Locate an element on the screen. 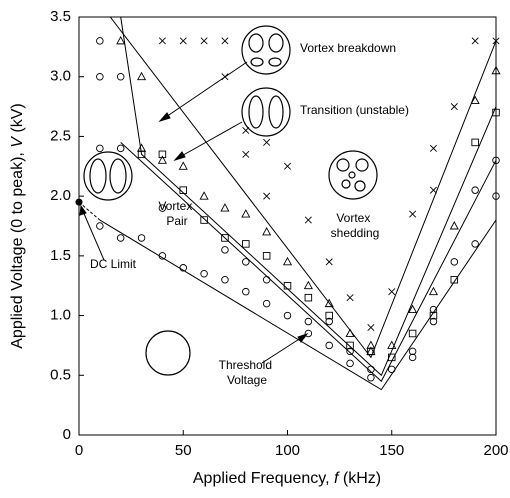 This screenshot has width=510, height=498. icon-transition is located at coordinates (266, 112).